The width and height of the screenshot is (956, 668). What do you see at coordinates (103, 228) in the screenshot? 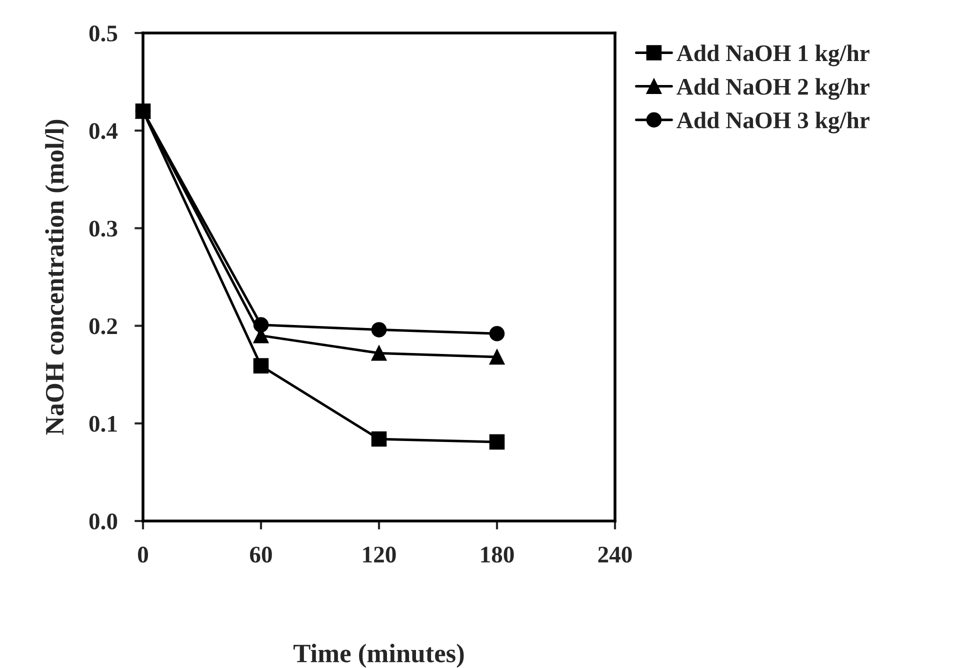
I see `y-tick-label: 0.3` at bounding box center [103, 228].